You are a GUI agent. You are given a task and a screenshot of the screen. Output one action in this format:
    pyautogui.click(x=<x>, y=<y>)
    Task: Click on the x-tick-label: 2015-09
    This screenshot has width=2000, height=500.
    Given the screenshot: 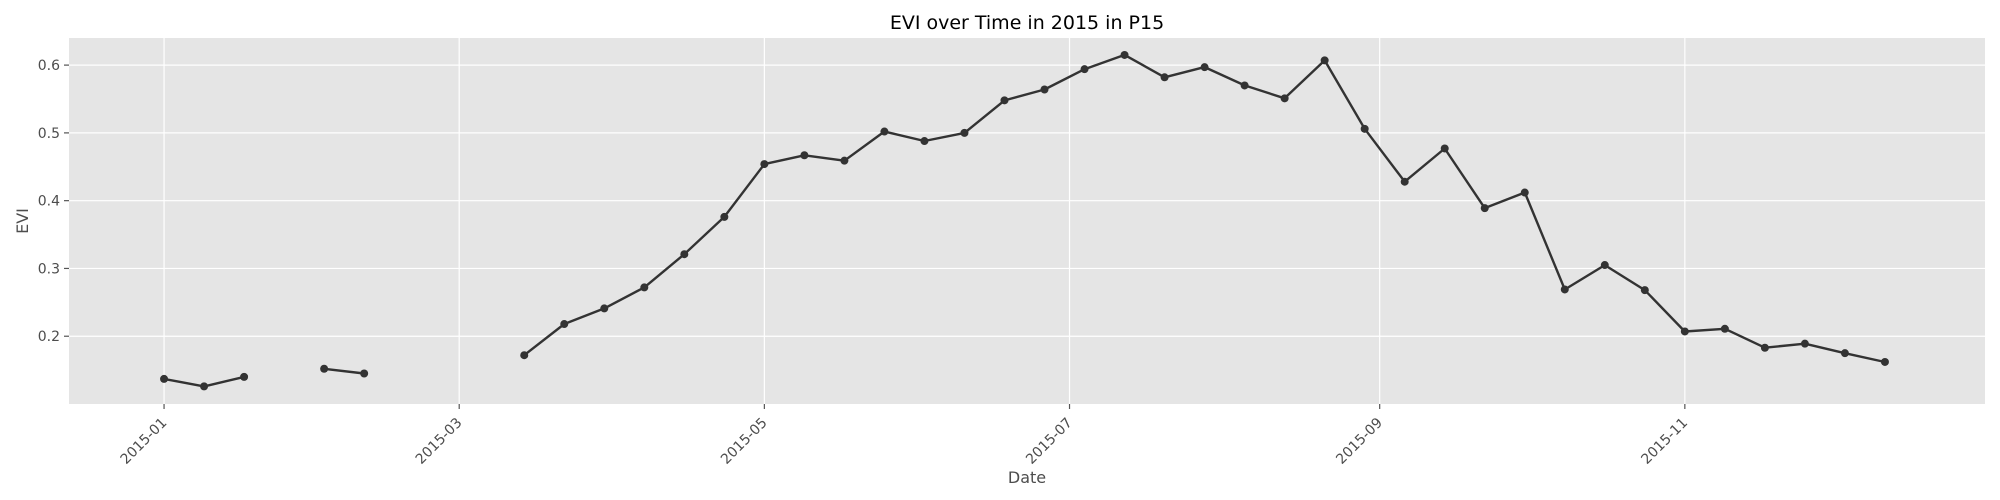 What is the action you would take?
    pyautogui.click(x=1359, y=441)
    